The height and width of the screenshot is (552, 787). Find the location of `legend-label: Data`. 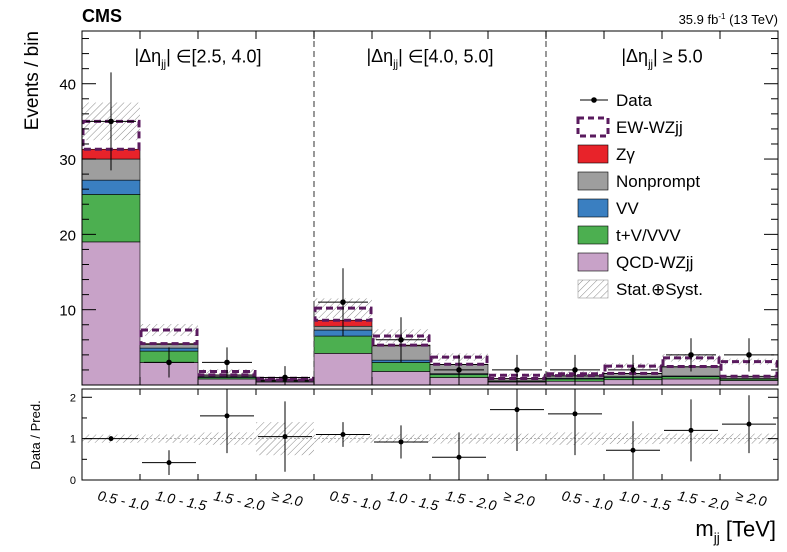

legend-label: Data is located at coordinates (634, 100).